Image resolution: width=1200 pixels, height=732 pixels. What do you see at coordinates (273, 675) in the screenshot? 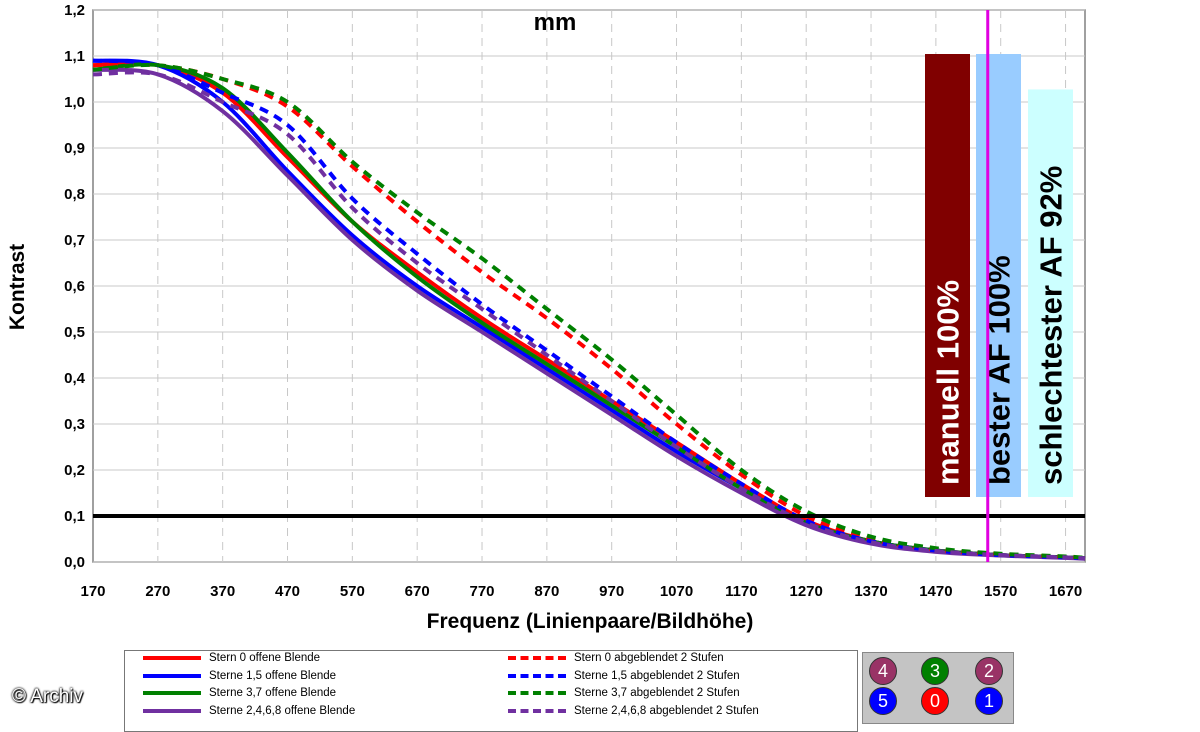
I see `legend-label: Sterne 1,5 offene Blende` at bounding box center [273, 675].